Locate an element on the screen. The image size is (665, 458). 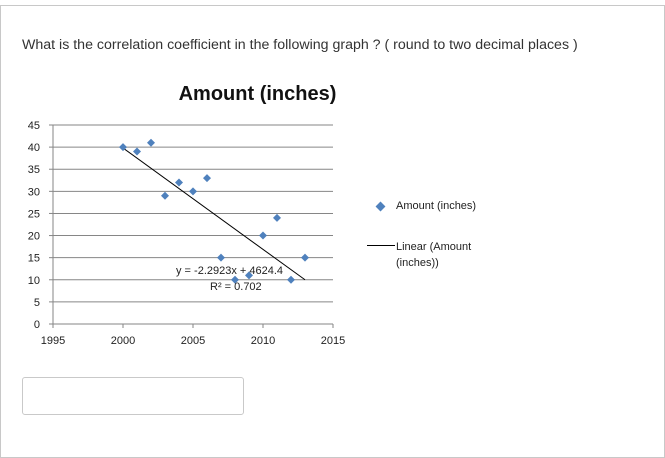
y-tick-label: 35 is located at coordinates (34, 170).